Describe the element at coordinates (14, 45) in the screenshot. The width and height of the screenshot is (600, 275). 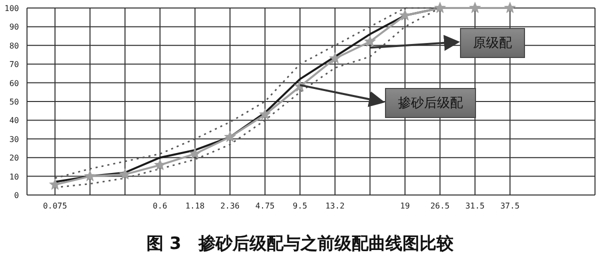
I see `y-tick-label: 80` at that location.